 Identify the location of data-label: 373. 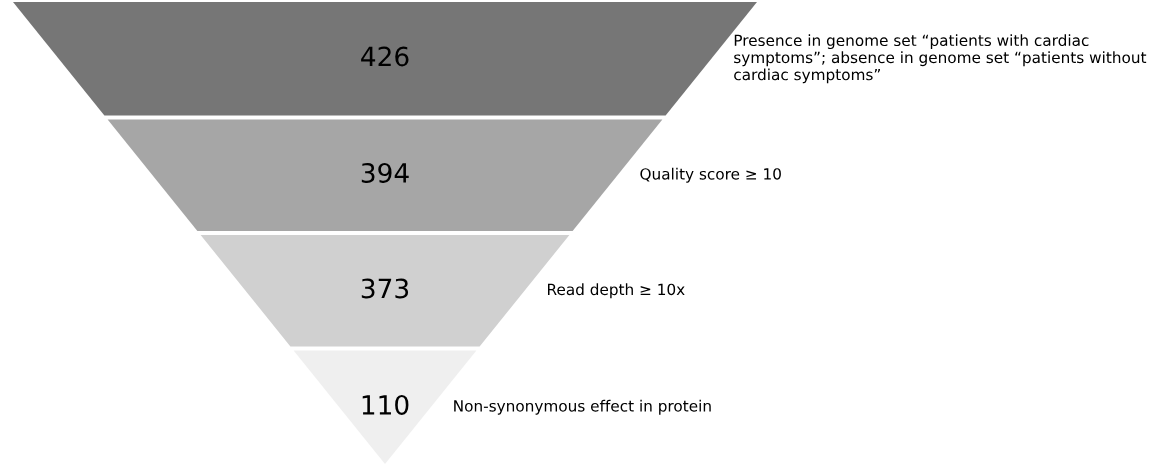
(385, 288).